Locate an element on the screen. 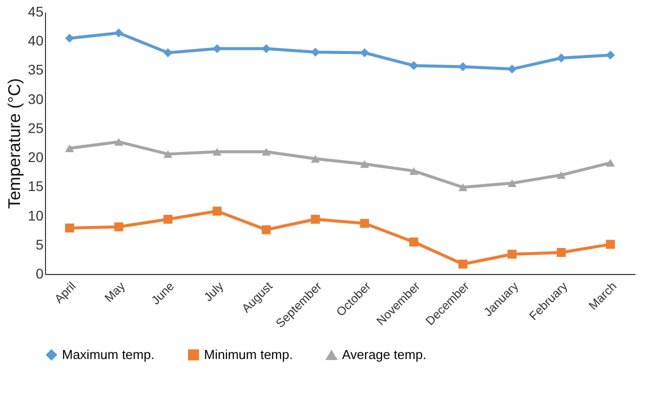  y-tick-label: 40 is located at coordinates (36, 40).